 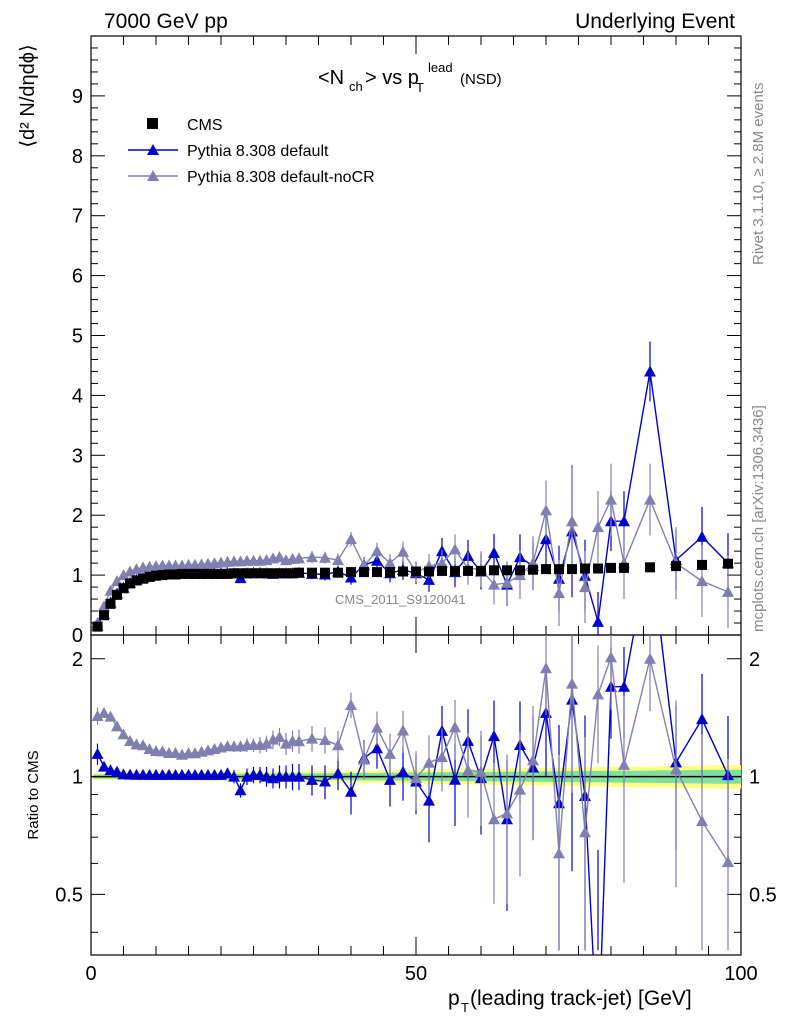 What do you see at coordinates (28, 96) in the screenshot?
I see `y-axis-label-main: ⟨d² N/dηdϕ⟩` at bounding box center [28, 96].